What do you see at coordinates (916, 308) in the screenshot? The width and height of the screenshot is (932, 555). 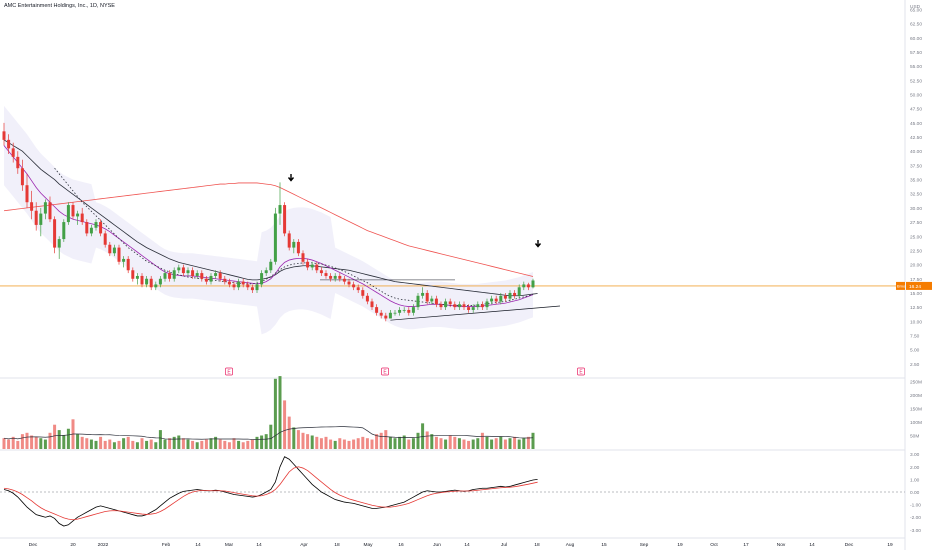 I see `price-tick-label: 12.50` at bounding box center [916, 308].